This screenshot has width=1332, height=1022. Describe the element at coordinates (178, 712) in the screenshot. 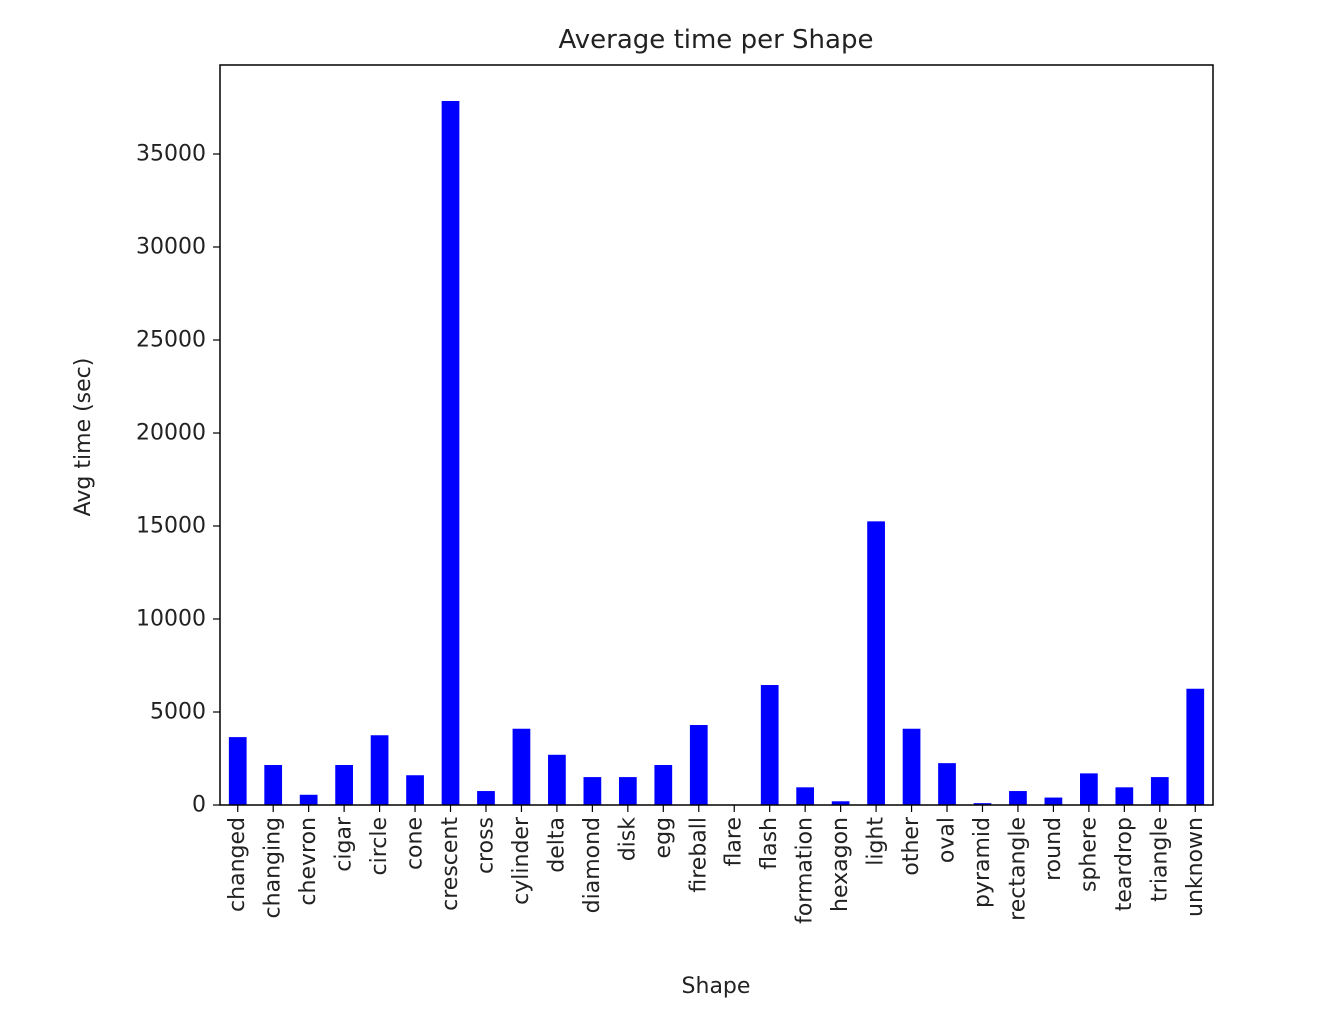

I see `y-tick-label-5000: 5000` at that location.